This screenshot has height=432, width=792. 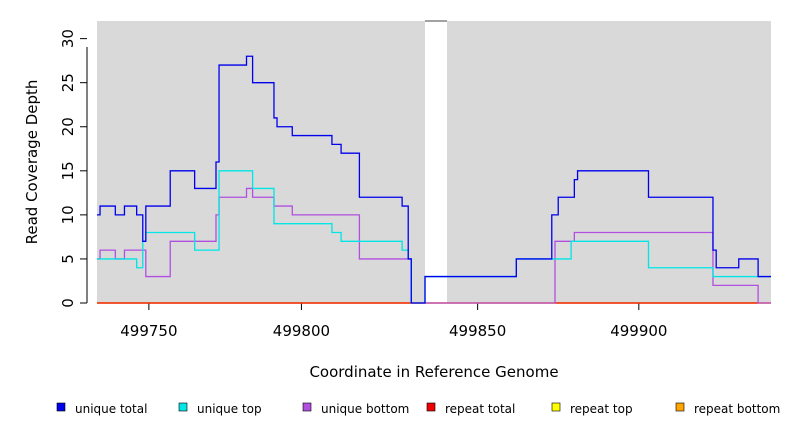 What do you see at coordinates (638, 331) in the screenshot?
I see `x-tick-label: 499900` at bounding box center [638, 331].